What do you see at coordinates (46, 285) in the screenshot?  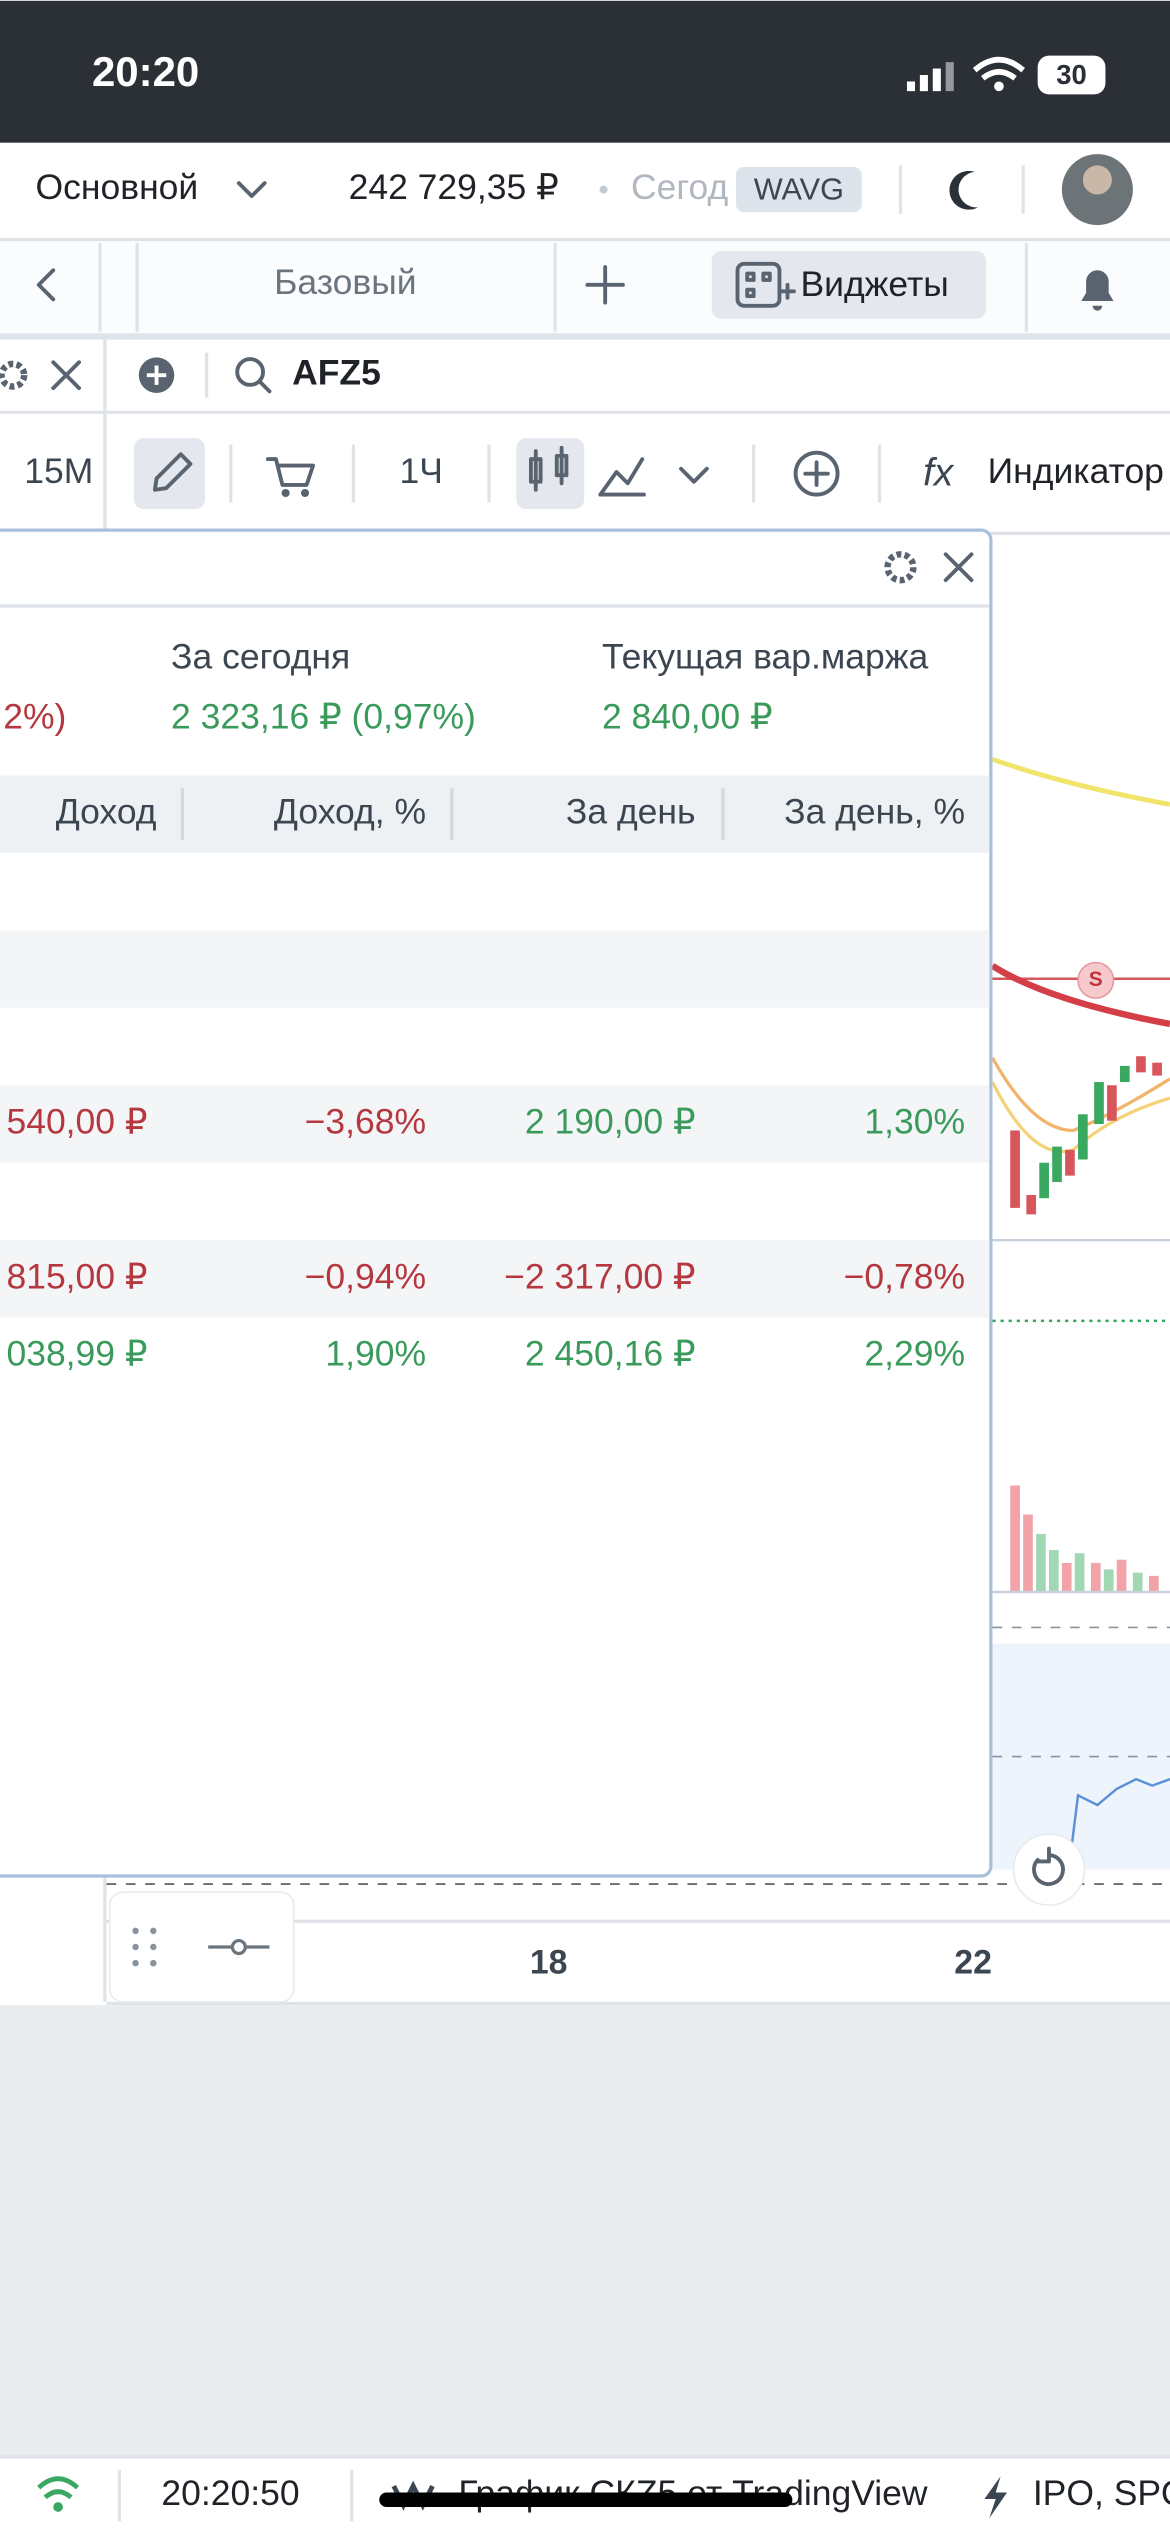 I see `back-button` at bounding box center [46, 285].